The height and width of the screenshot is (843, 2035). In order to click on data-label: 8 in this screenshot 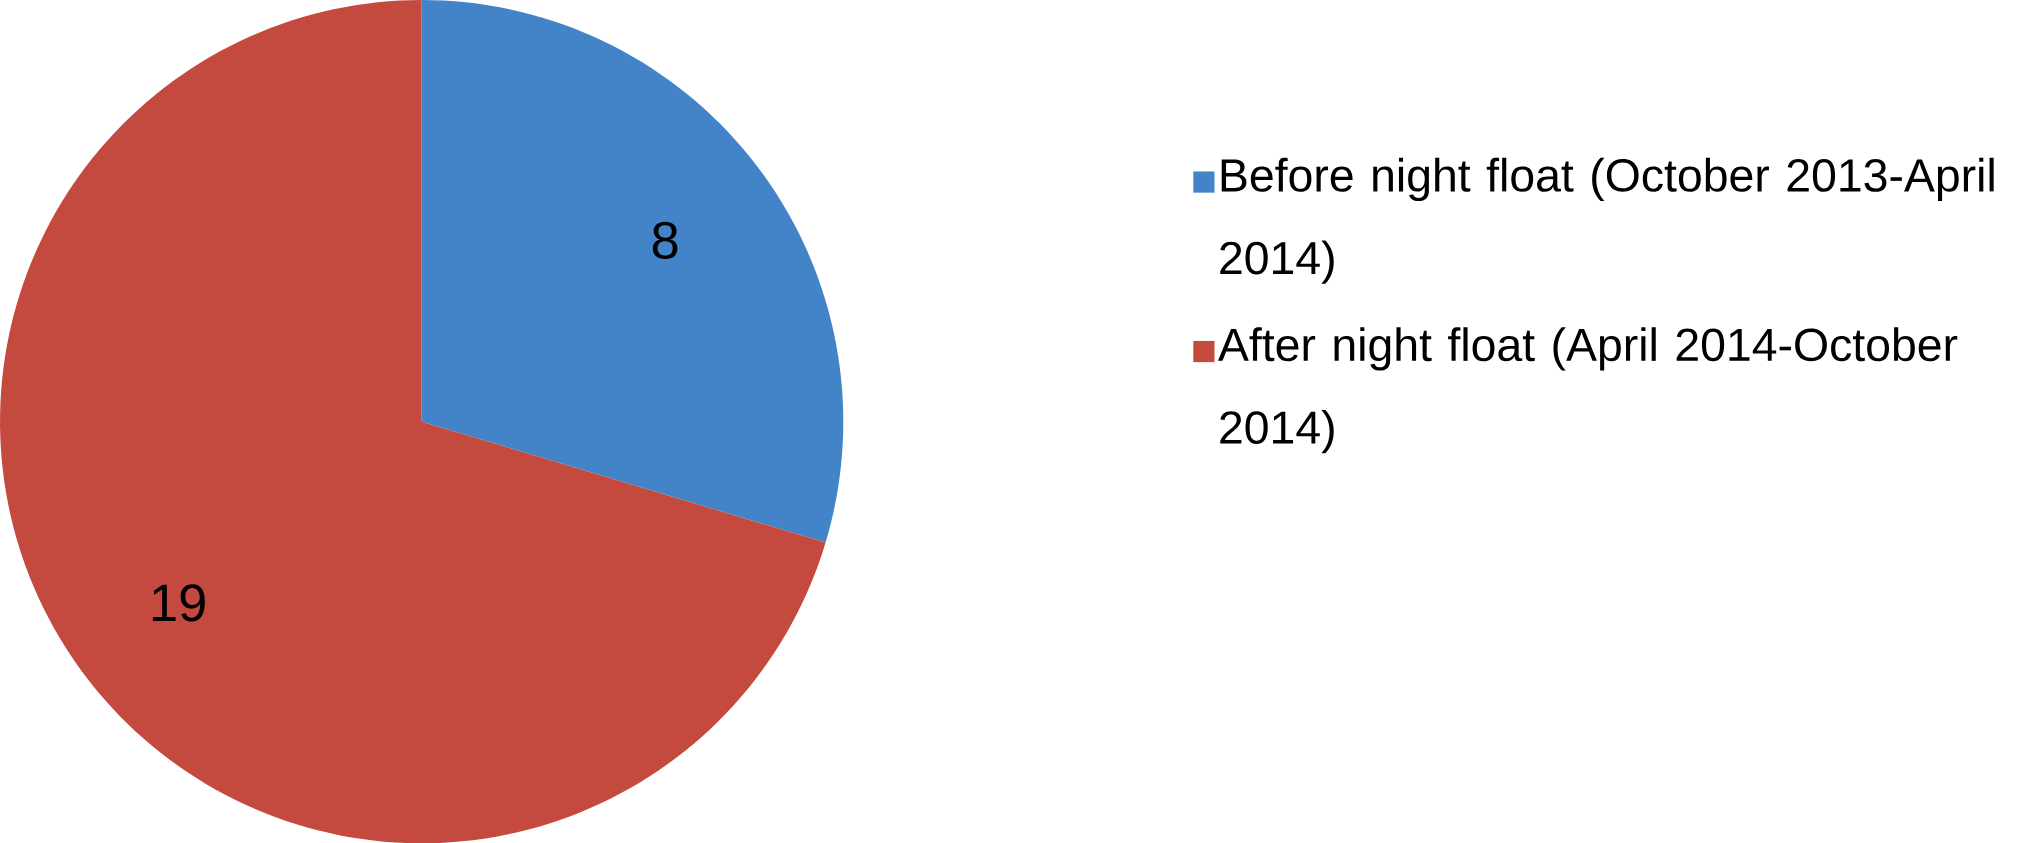, I will do `click(665, 240)`.